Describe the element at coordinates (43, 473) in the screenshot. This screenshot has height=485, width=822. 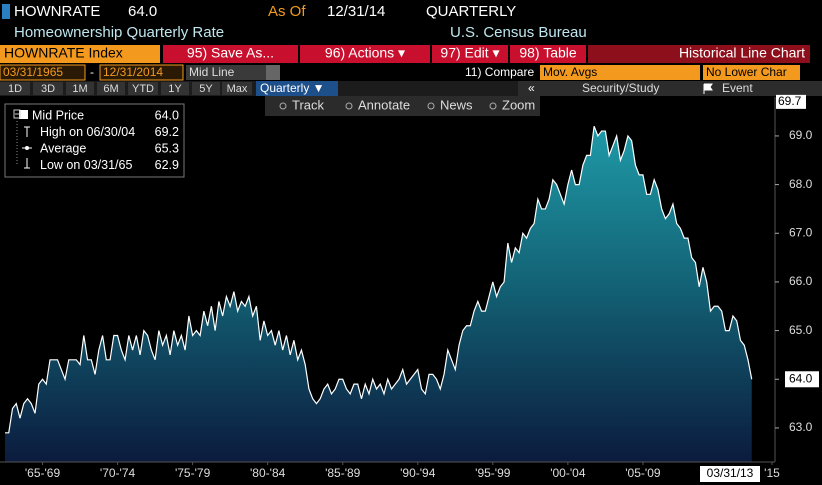
I see `x-tick-label: '65-'69` at that location.